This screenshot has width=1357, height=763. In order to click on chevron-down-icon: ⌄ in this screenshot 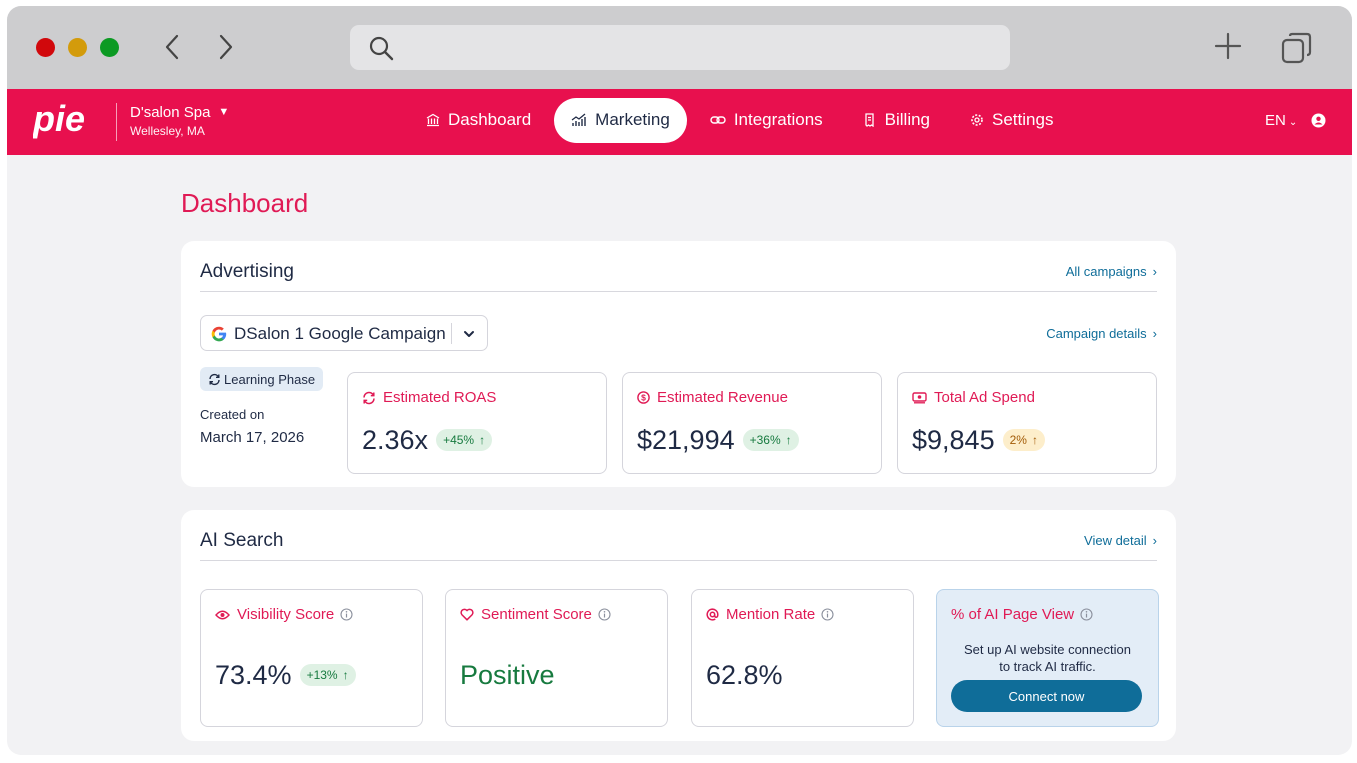, I will do `click(1293, 122)`.